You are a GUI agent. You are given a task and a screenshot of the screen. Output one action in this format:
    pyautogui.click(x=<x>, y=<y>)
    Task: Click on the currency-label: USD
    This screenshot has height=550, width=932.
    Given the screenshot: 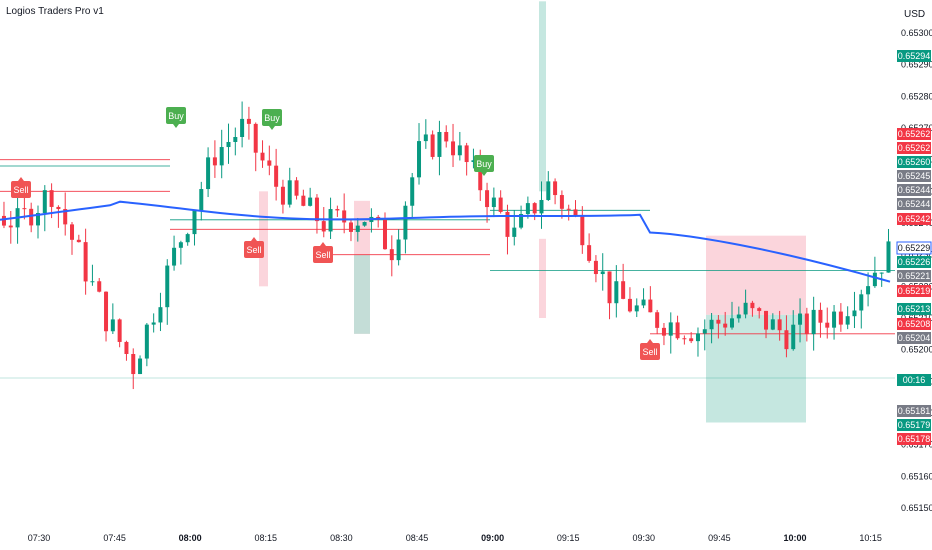 What is the action you would take?
    pyautogui.click(x=915, y=14)
    